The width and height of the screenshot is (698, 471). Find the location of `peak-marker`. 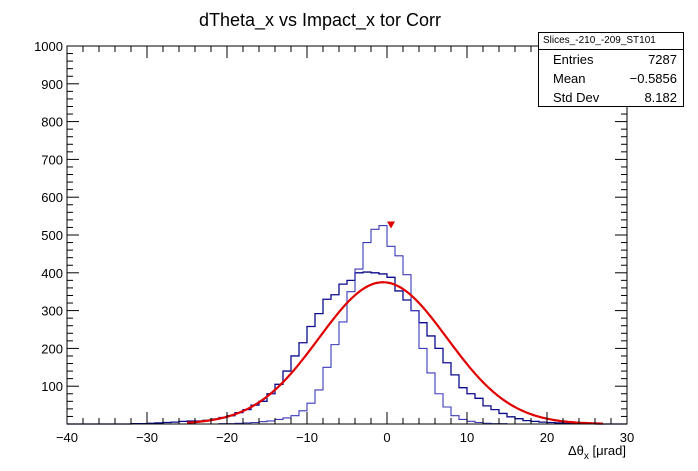

peak-marker is located at coordinates (391, 225).